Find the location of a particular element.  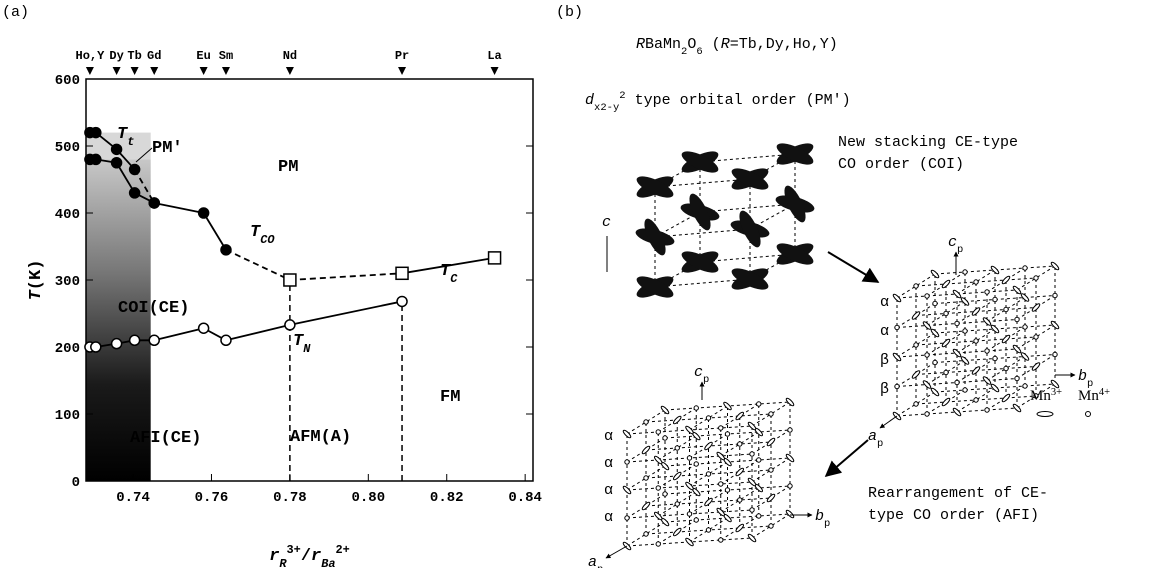

x-tick-label: 0.76 is located at coordinates (212, 498).